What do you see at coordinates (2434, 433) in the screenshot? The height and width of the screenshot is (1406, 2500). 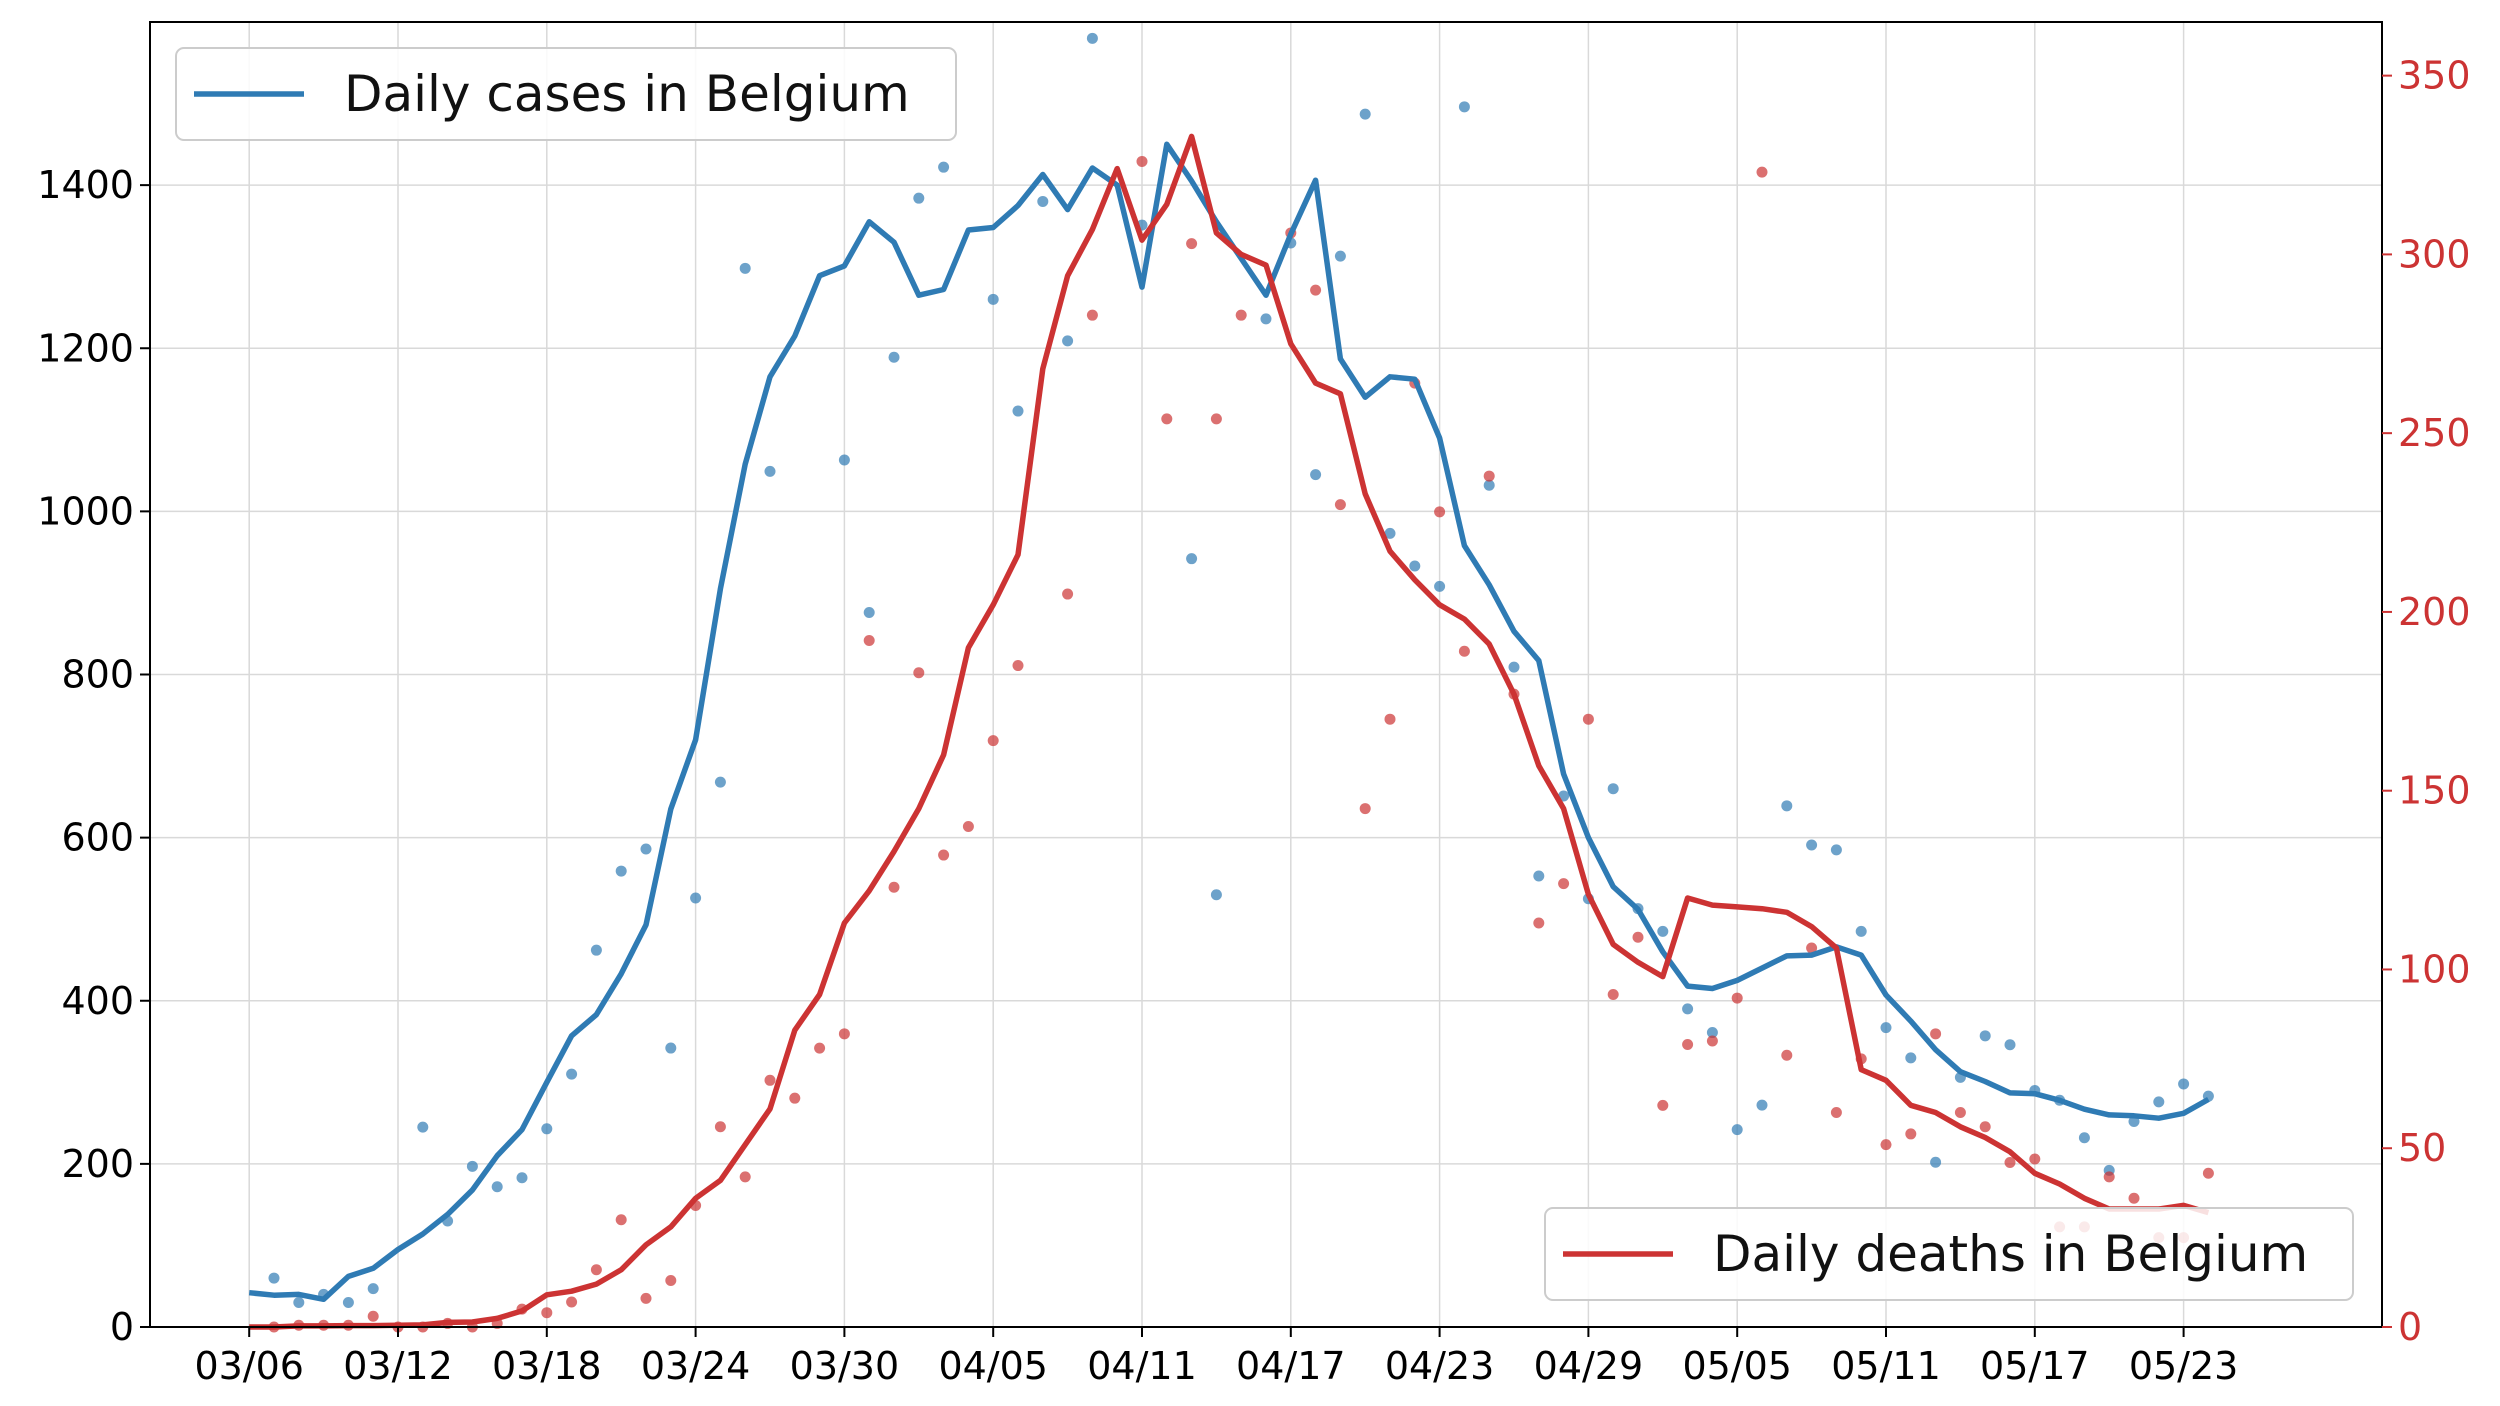 I see `y-right-tick-label: 250` at bounding box center [2434, 433].